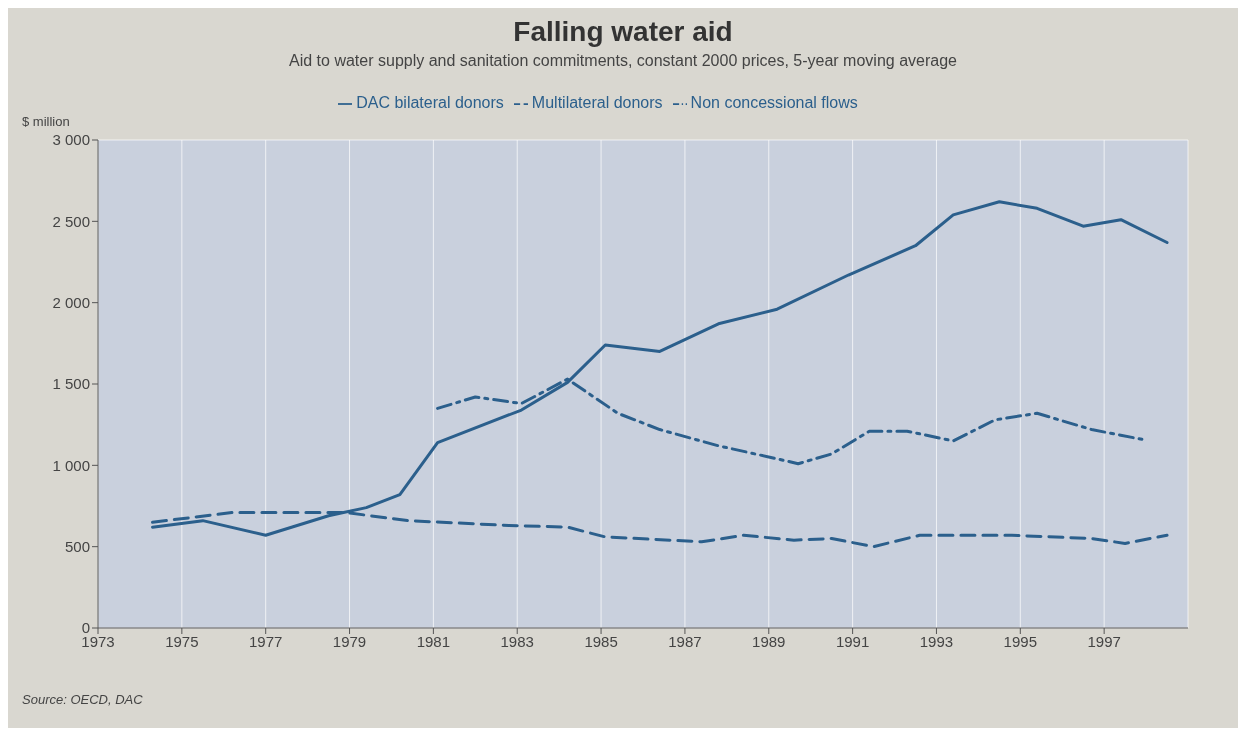 This screenshot has width=1246, height=737. Describe the element at coordinates (1104, 641) in the screenshot. I see `x-tick-label: 1997` at that location.